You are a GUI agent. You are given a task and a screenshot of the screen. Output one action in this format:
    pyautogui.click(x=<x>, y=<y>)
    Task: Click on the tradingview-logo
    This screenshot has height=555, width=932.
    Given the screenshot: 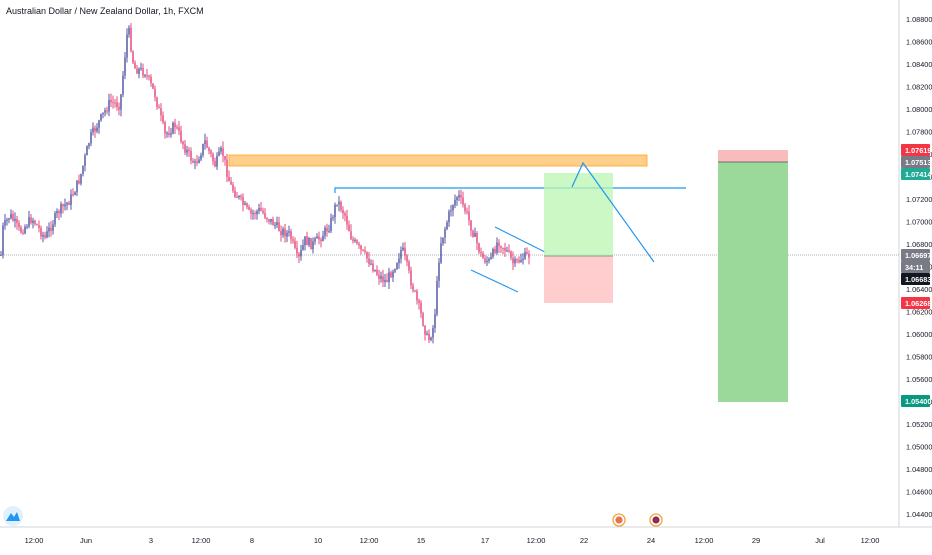 What is the action you would take?
    pyautogui.click(x=13, y=516)
    